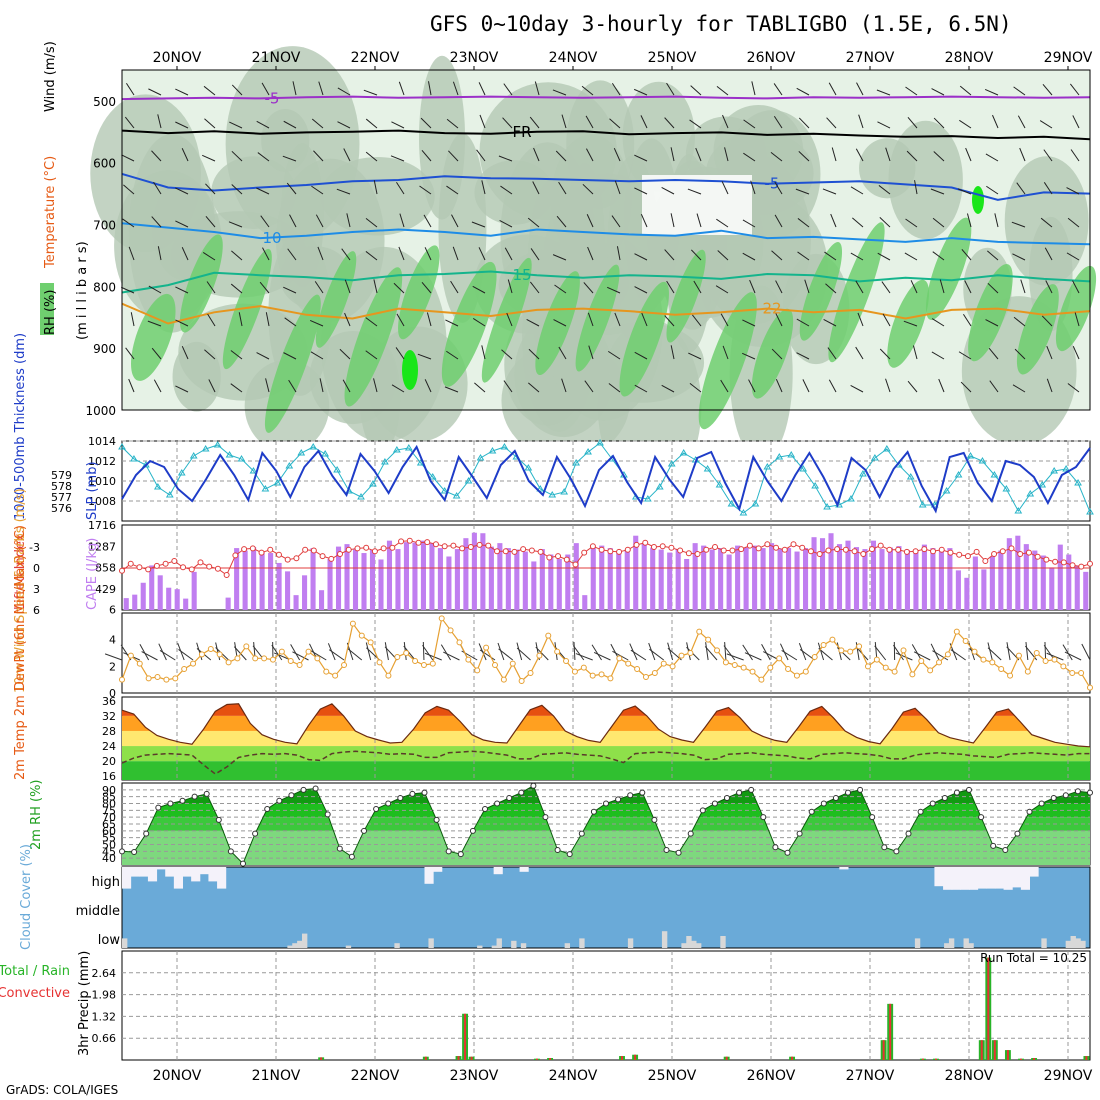 This screenshot has width=1100, height=1100. Describe the element at coordinates (35, 971) in the screenshot. I see `legend-total-rain: Total / Rain` at that location.